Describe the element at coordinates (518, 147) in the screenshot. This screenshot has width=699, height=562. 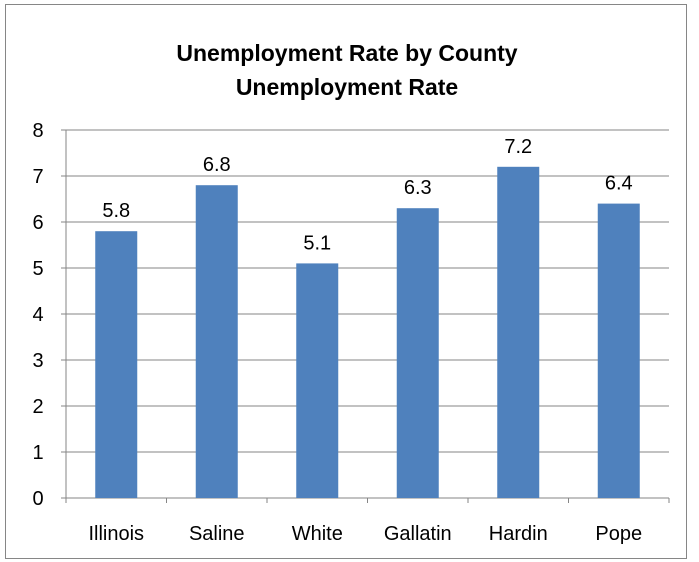
I see `data-label: 7.2` at that location.